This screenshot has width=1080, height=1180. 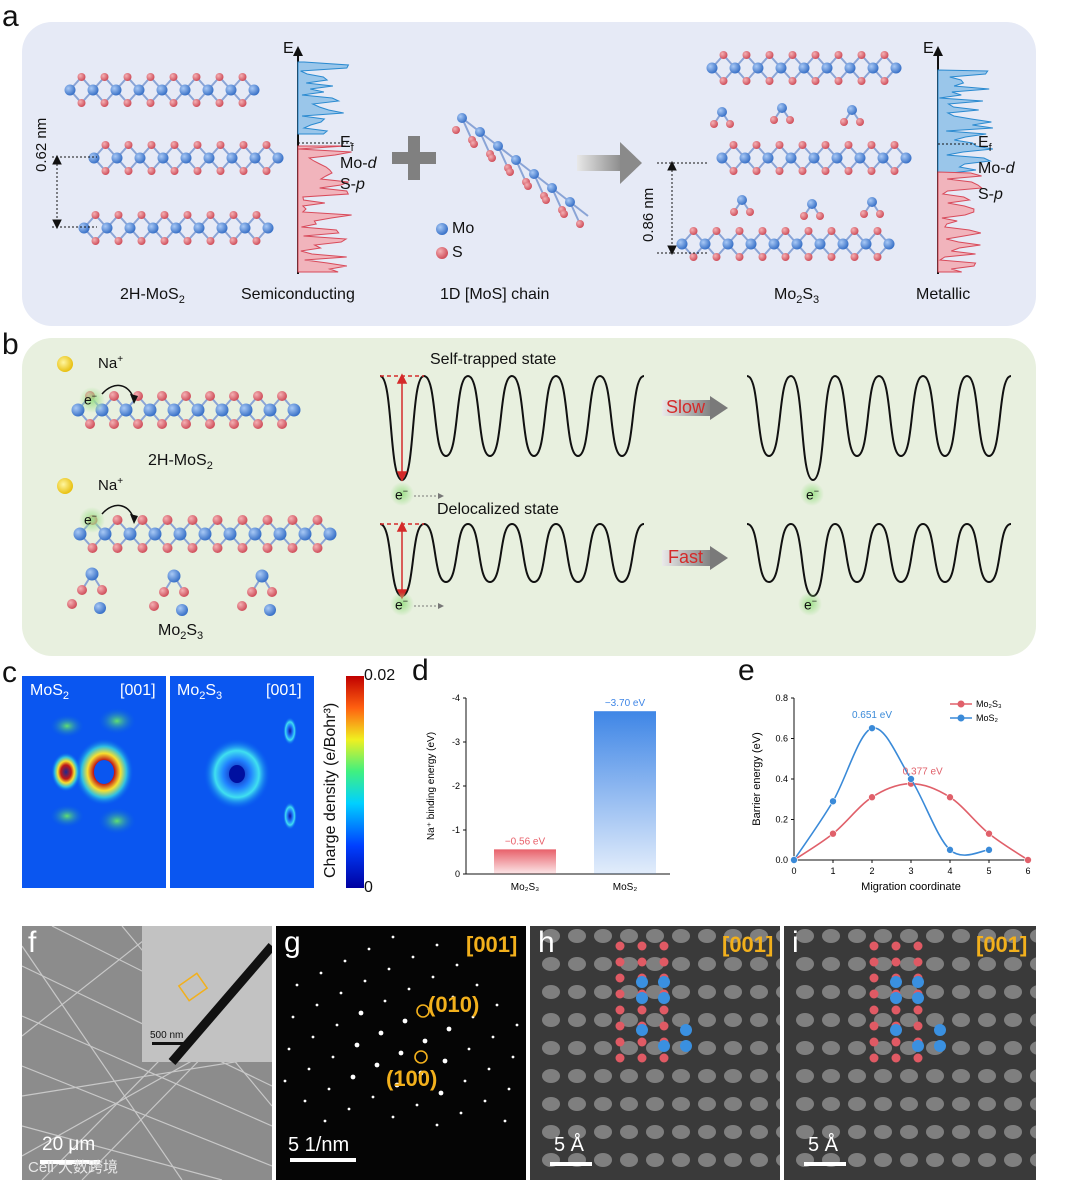 What do you see at coordinates (454, 1004) in the screenshot?
I see `spot-010: (010)` at bounding box center [454, 1004].